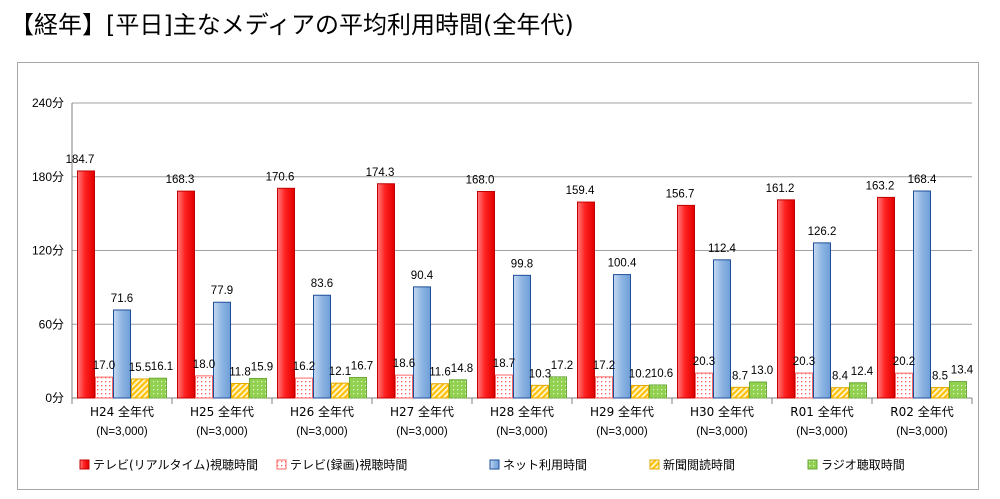 The width and height of the screenshot is (1000, 499). What do you see at coordinates (304, 367) in the screenshot?
I see `data-label: 16.2` at bounding box center [304, 367].